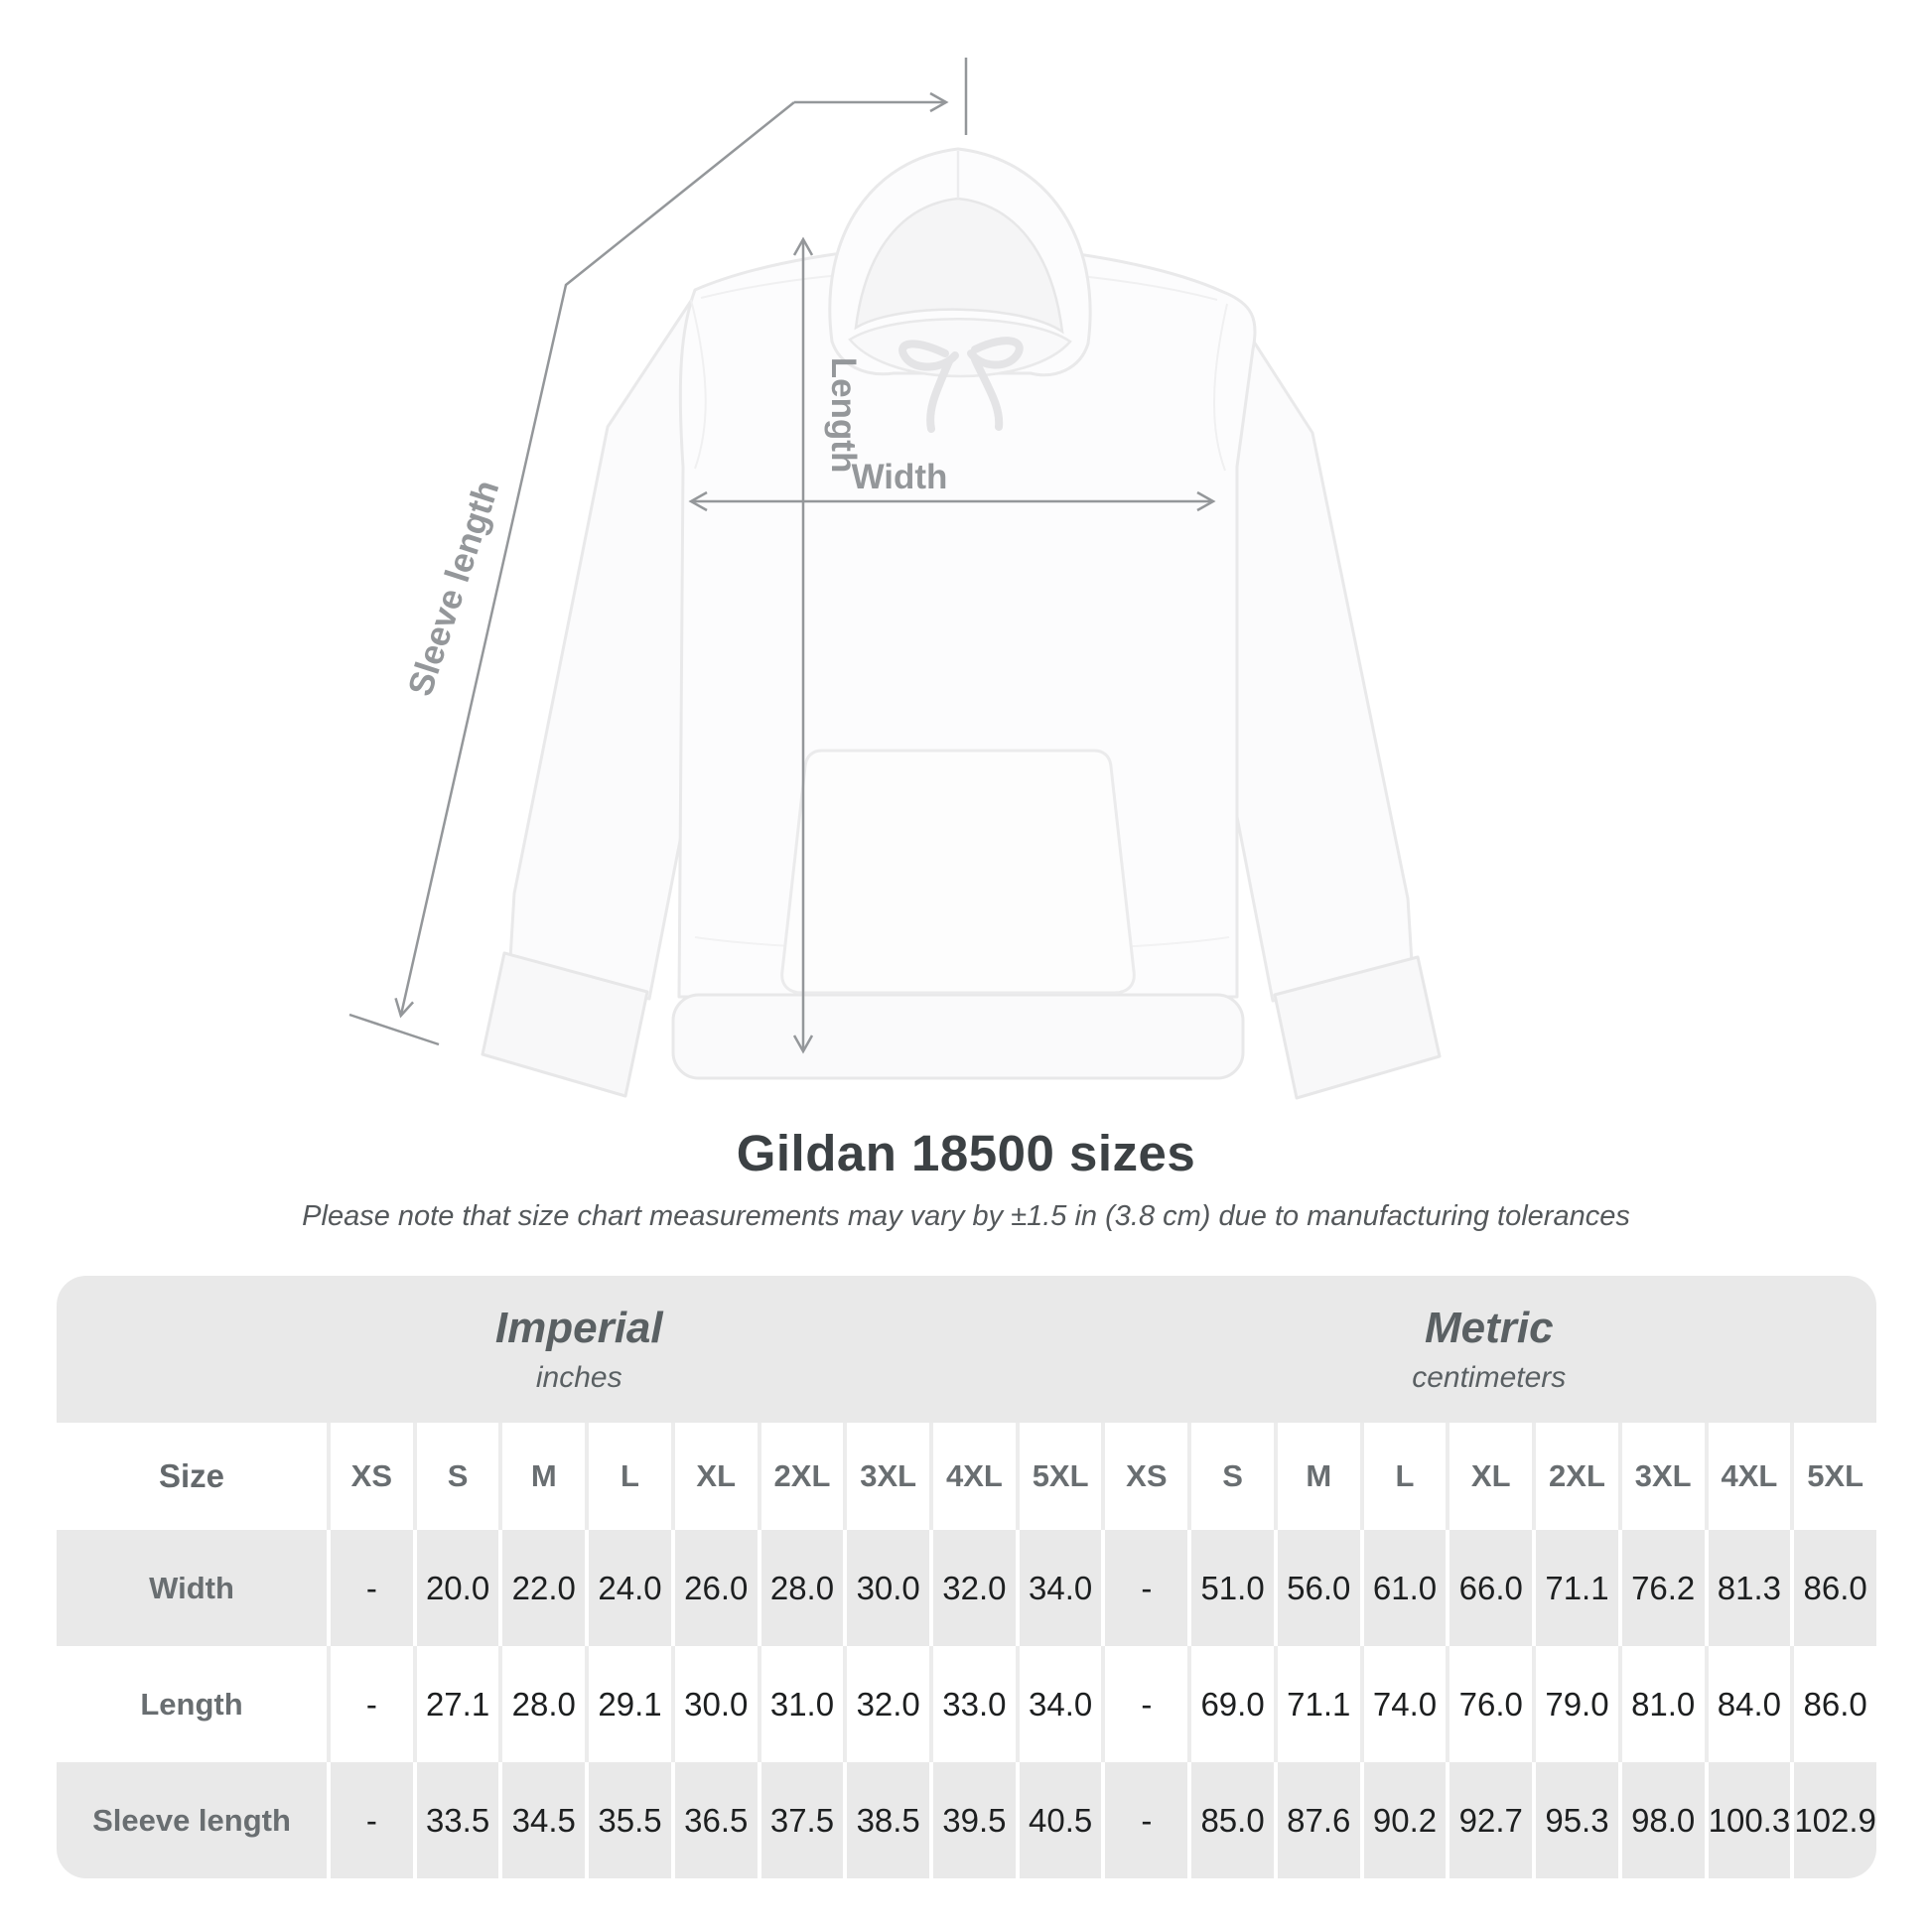 The width and height of the screenshot is (1932, 1932). I want to click on kangaroo-pocket, so click(958, 872).